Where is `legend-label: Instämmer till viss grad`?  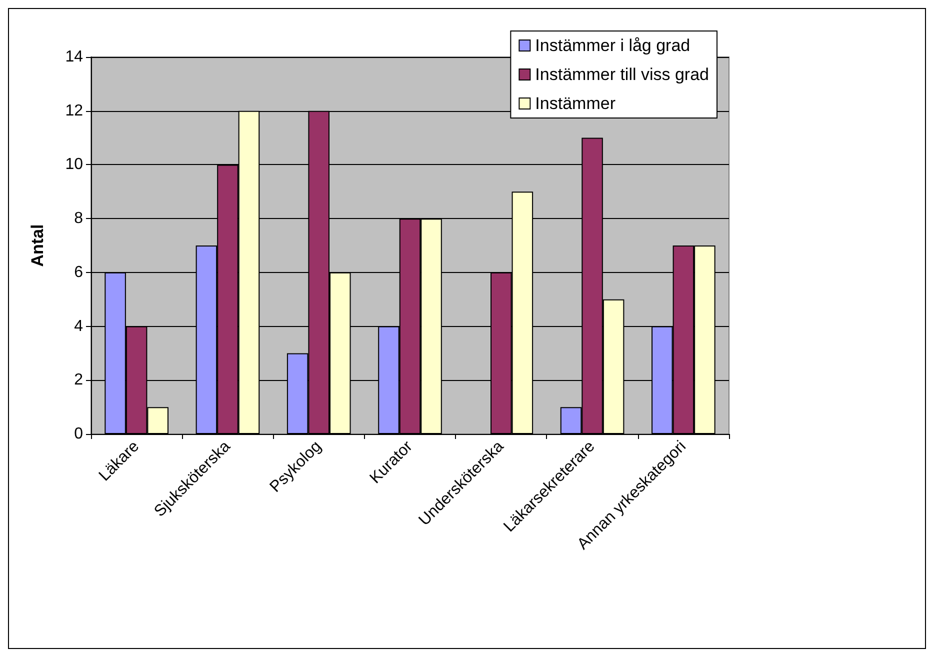 legend-label: Instämmer till viss grad is located at coordinates (622, 74).